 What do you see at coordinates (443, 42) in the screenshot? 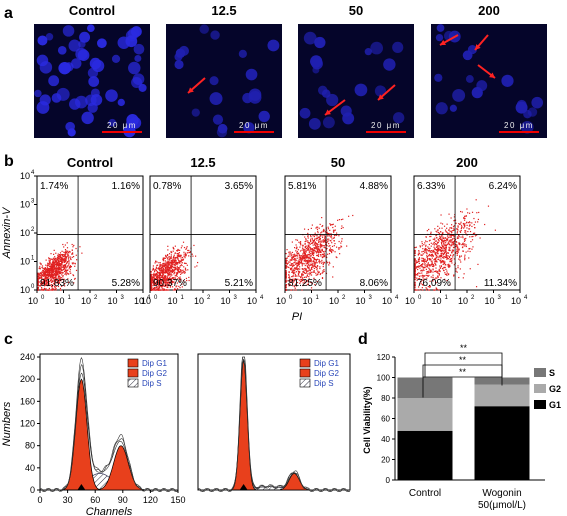
I see `arrow-head` at bounding box center [443, 42].